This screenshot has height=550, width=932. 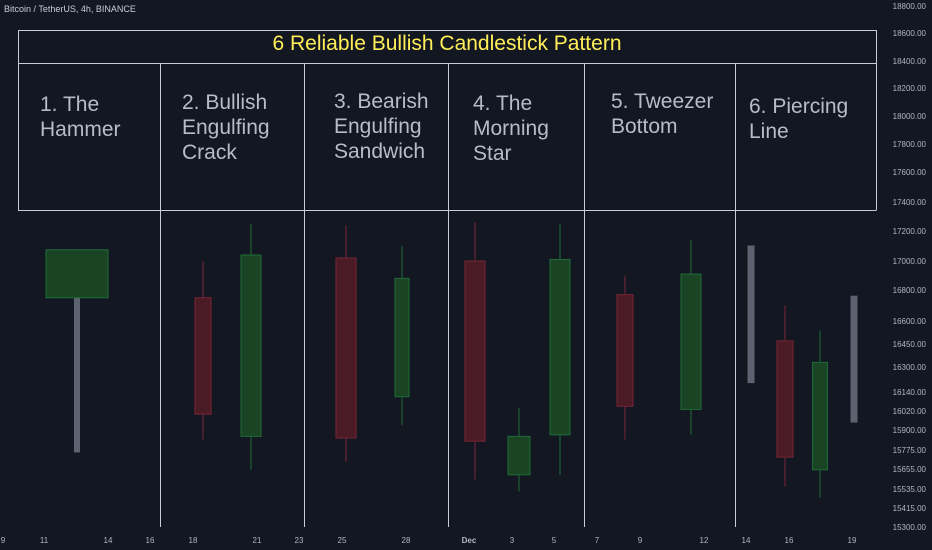 I want to click on price-tick-label: 16800.00, so click(x=910, y=290).